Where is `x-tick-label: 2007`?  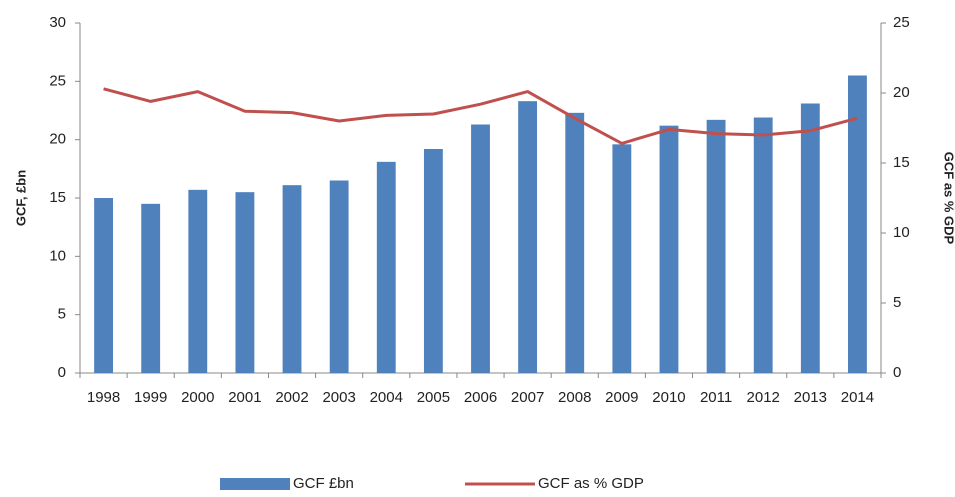
x-tick-label: 2007 is located at coordinates (527, 397).